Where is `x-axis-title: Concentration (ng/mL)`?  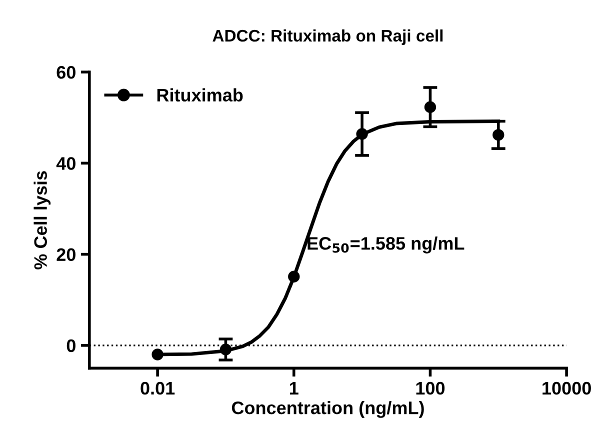 x-axis-title: Concentration (ng/mL) is located at coordinates (328, 409).